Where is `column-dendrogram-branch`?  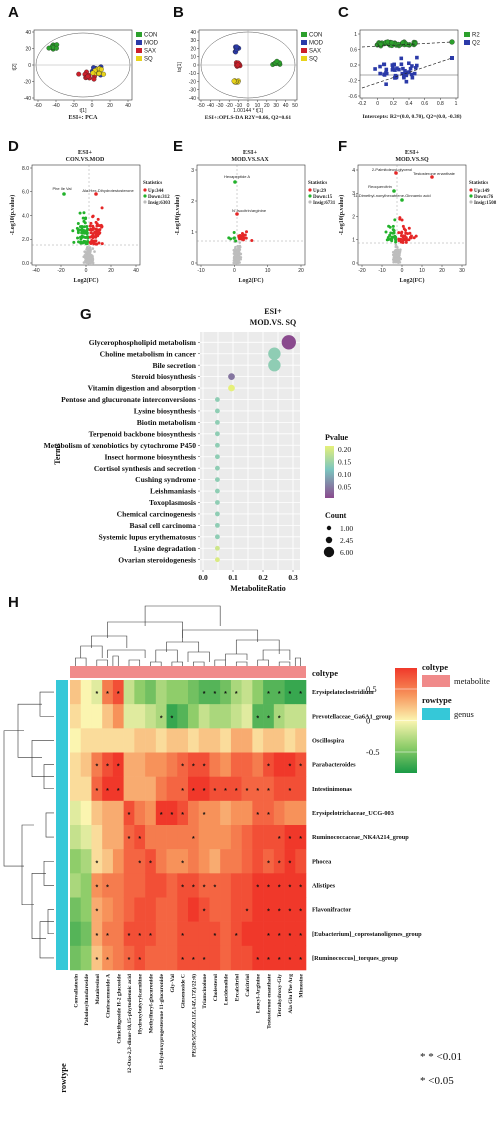
column-dendrogram-branch is located at coordinates (220, 635).